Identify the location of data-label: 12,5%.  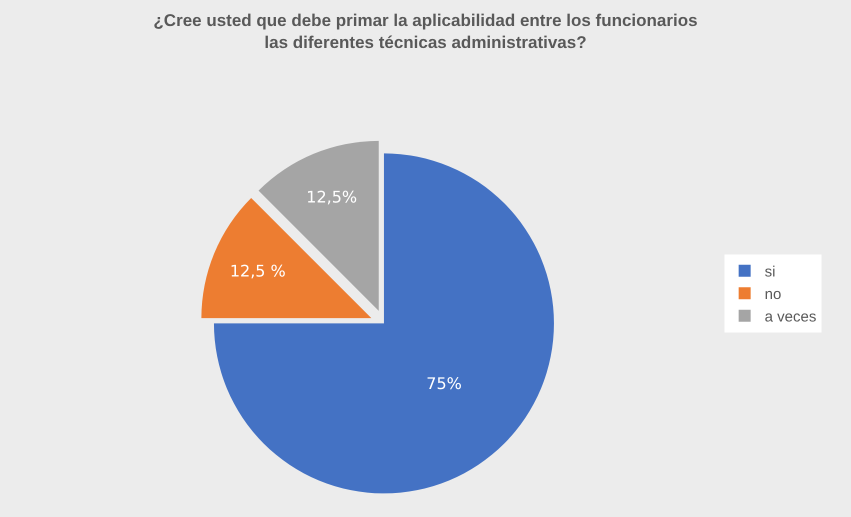
(332, 197).